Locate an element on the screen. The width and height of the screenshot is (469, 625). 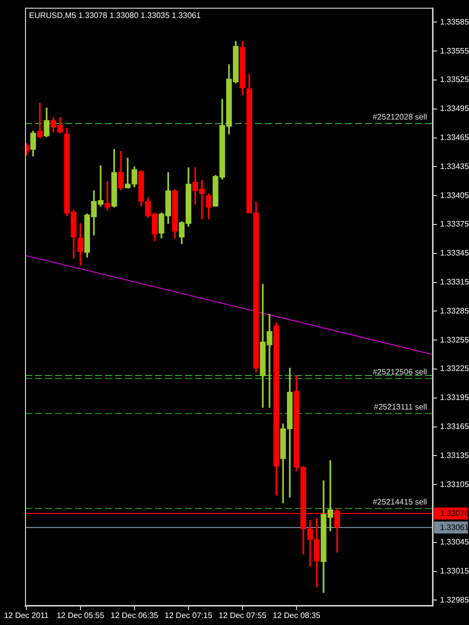
y-tick-label: 1.33045 is located at coordinates (454, 542).